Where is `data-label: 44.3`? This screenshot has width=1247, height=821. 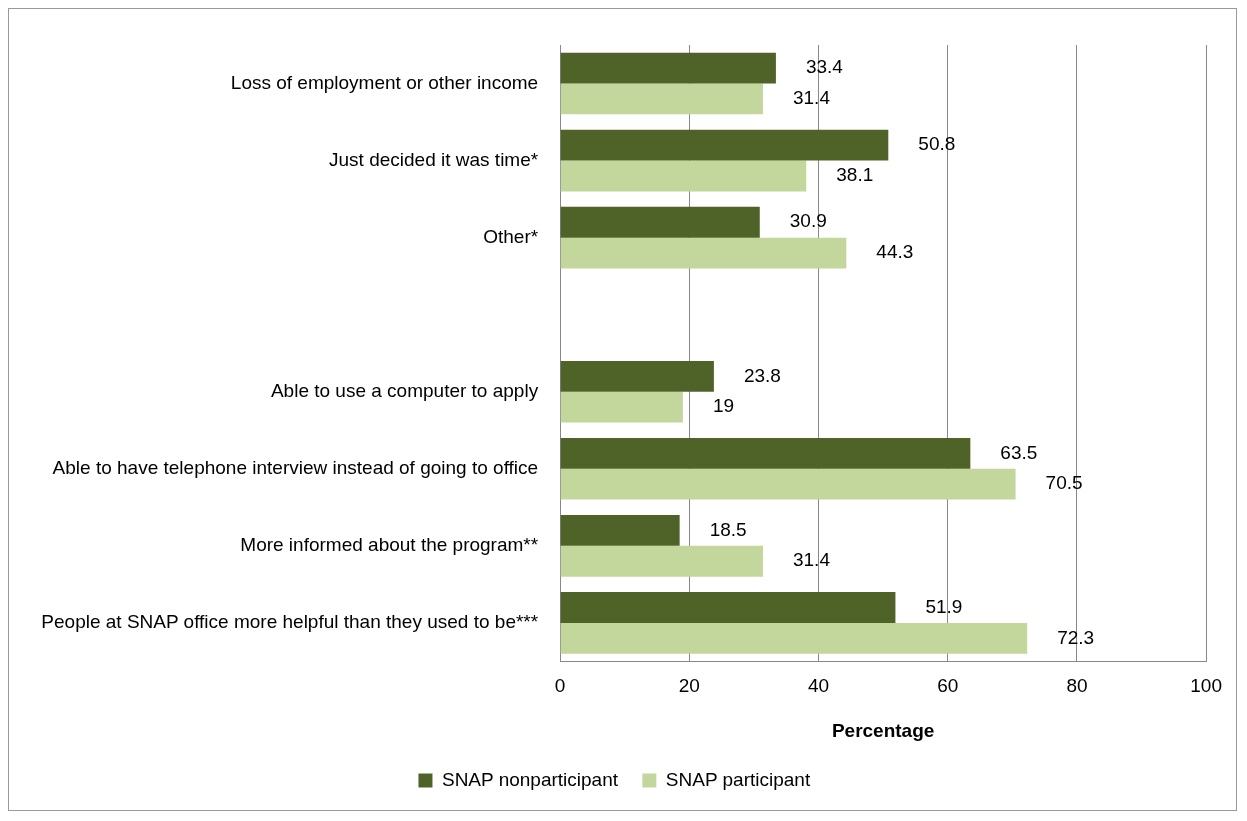 data-label: 44.3 is located at coordinates (895, 252).